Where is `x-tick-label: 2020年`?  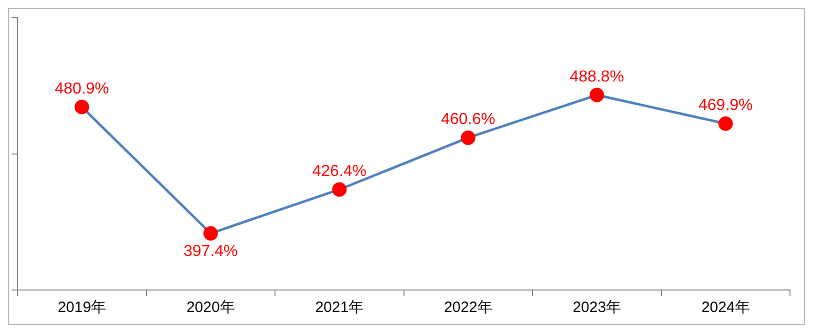 x-tick-label: 2020年 is located at coordinates (210, 307).